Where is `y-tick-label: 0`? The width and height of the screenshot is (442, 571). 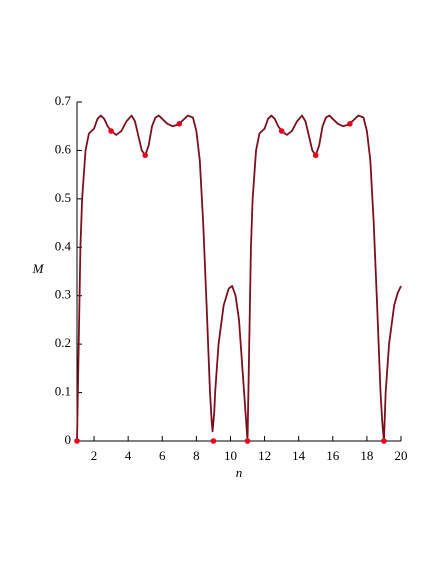 y-tick-label: 0 is located at coordinates (68, 439).